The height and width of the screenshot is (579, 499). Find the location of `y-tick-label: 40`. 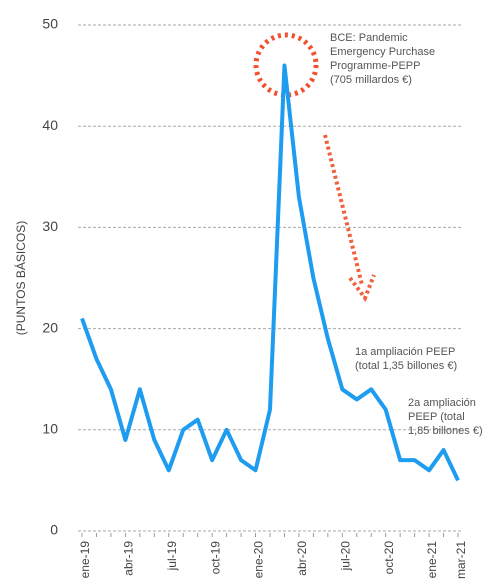

y-tick-label: 40 is located at coordinates (50, 125).